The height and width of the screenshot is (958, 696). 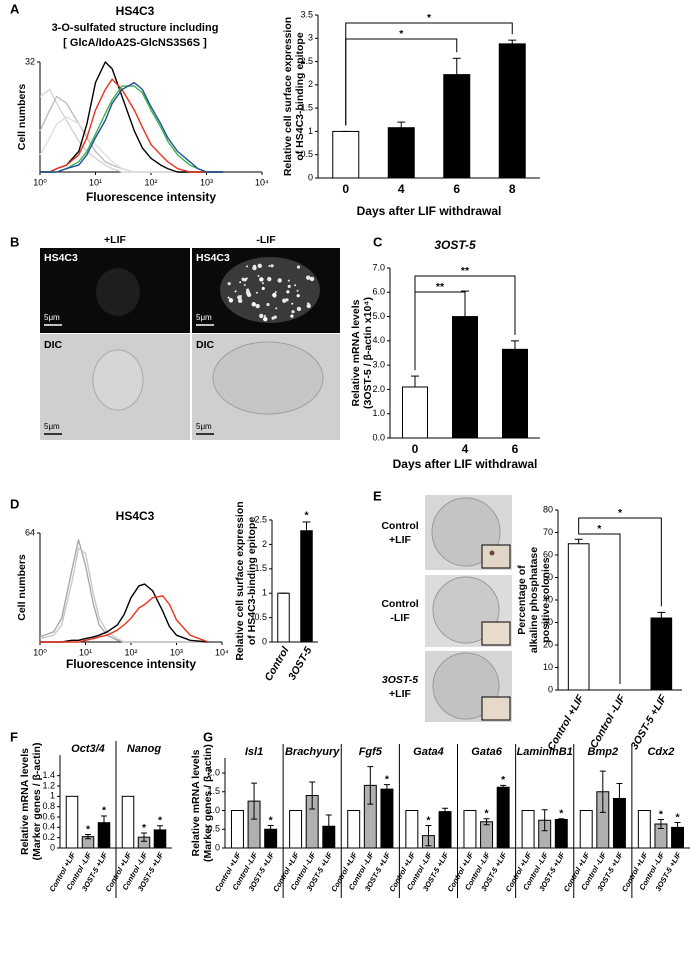 I want to click on x-tick-label: 8, so click(x=512, y=189).